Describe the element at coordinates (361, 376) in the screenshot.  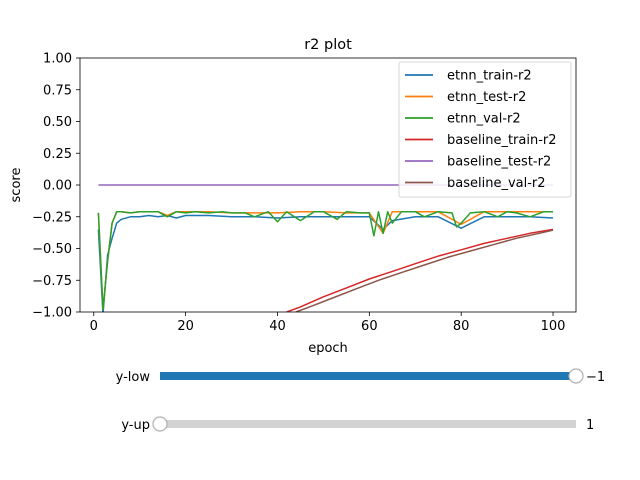
I see `slider-y-low: y-low −1` at that location.